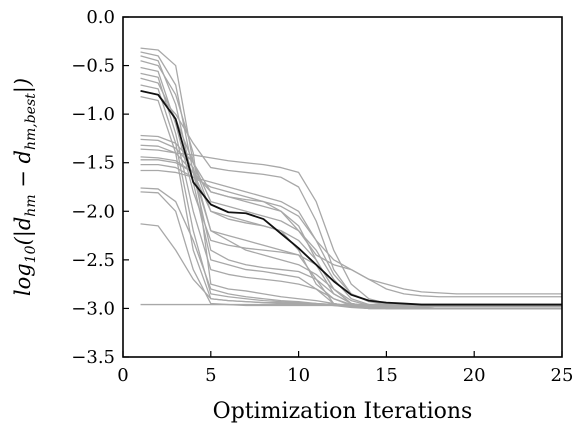 The image size is (574, 434). What do you see at coordinates (210, 375) in the screenshot?
I see `x-tick-label: 5` at bounding box center [210, 375].